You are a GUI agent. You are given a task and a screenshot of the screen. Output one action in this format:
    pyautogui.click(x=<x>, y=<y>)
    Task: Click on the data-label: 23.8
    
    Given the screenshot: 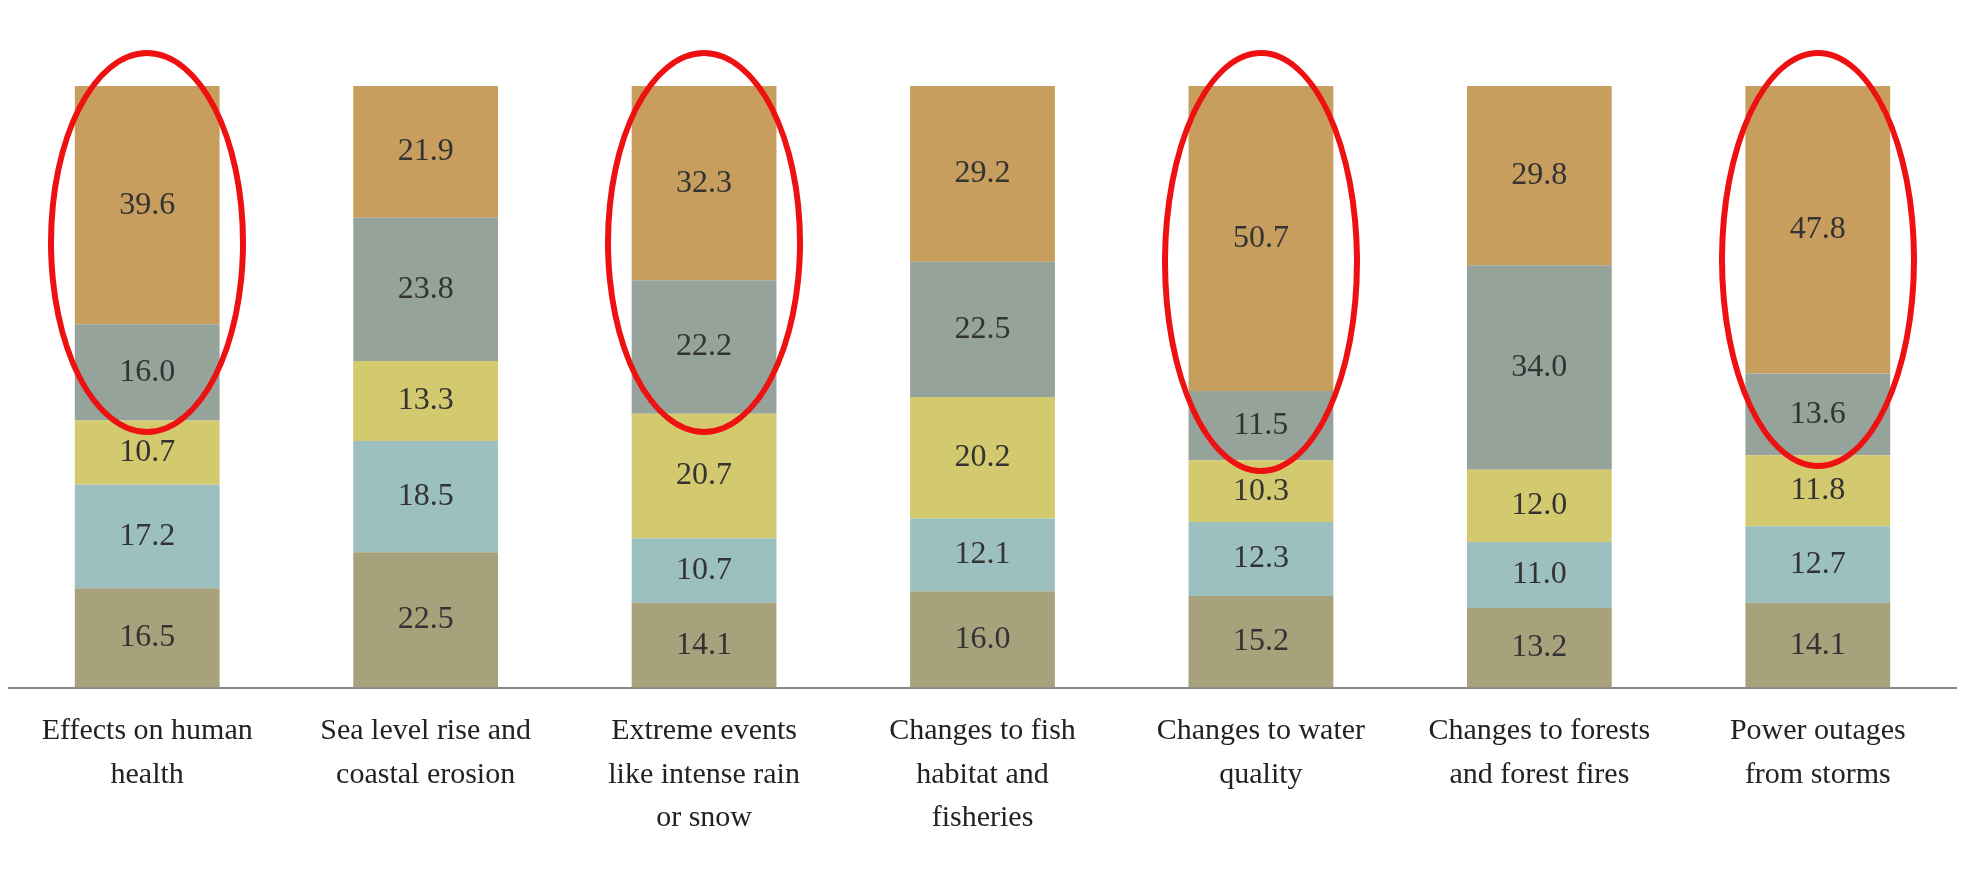 What is the action you would take?
    pyautogui.click(x=425, y=286)
    